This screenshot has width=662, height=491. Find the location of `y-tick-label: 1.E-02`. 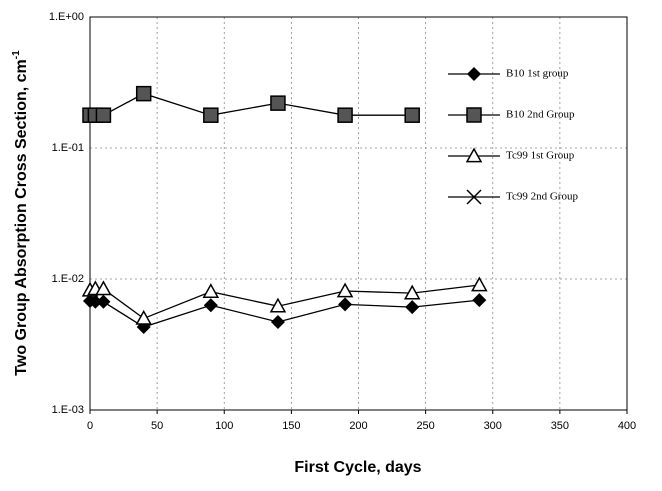

y-tick-label: 1.E-02 is located at coordinates (68, 279).